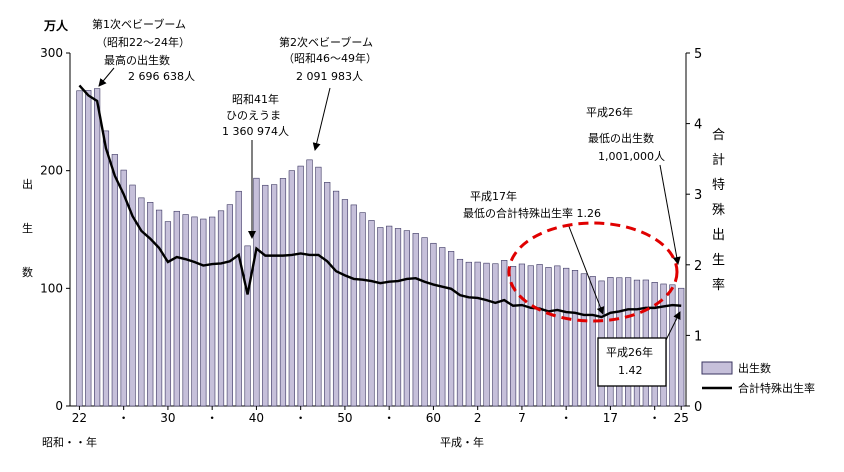 This screenshot has width=844, height=472. What do you see at coordinates (143, 42) in the screenshot?
I see `boom1-period: （昭和22～24年）` at bounding box center [143, 42].